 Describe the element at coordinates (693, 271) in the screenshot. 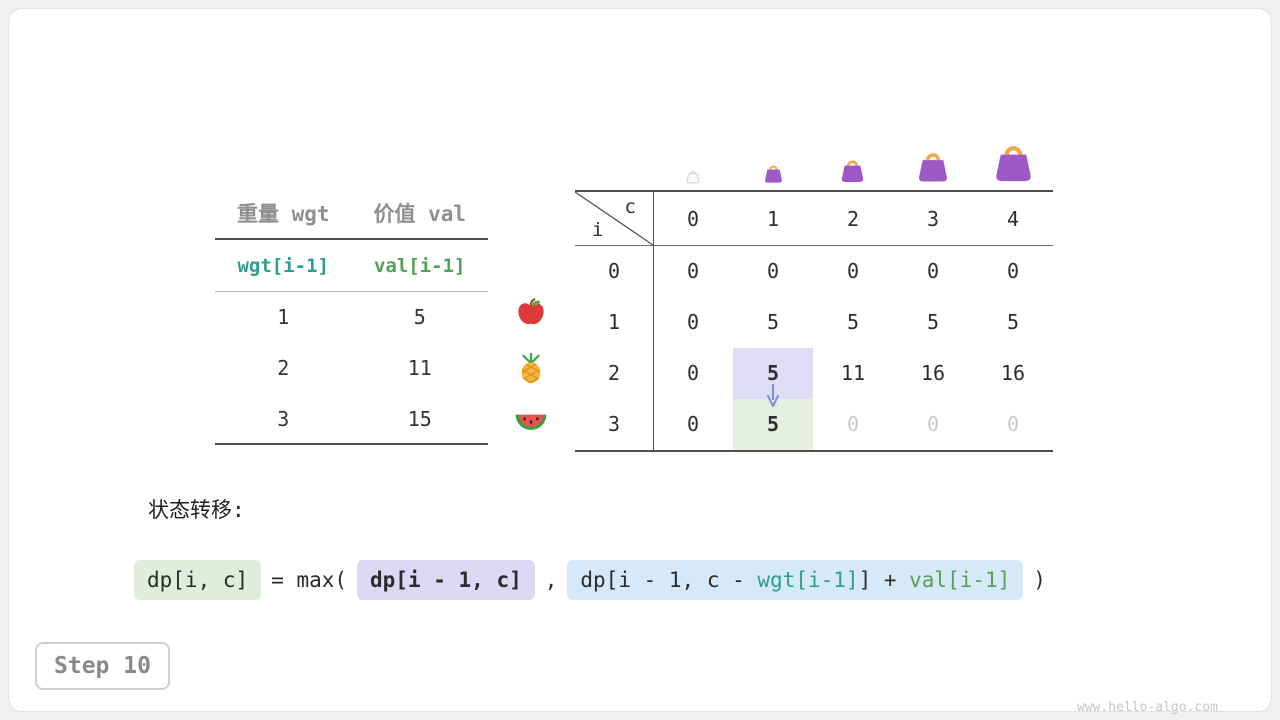

I see `dp-cell-0-0: 0` at that location.